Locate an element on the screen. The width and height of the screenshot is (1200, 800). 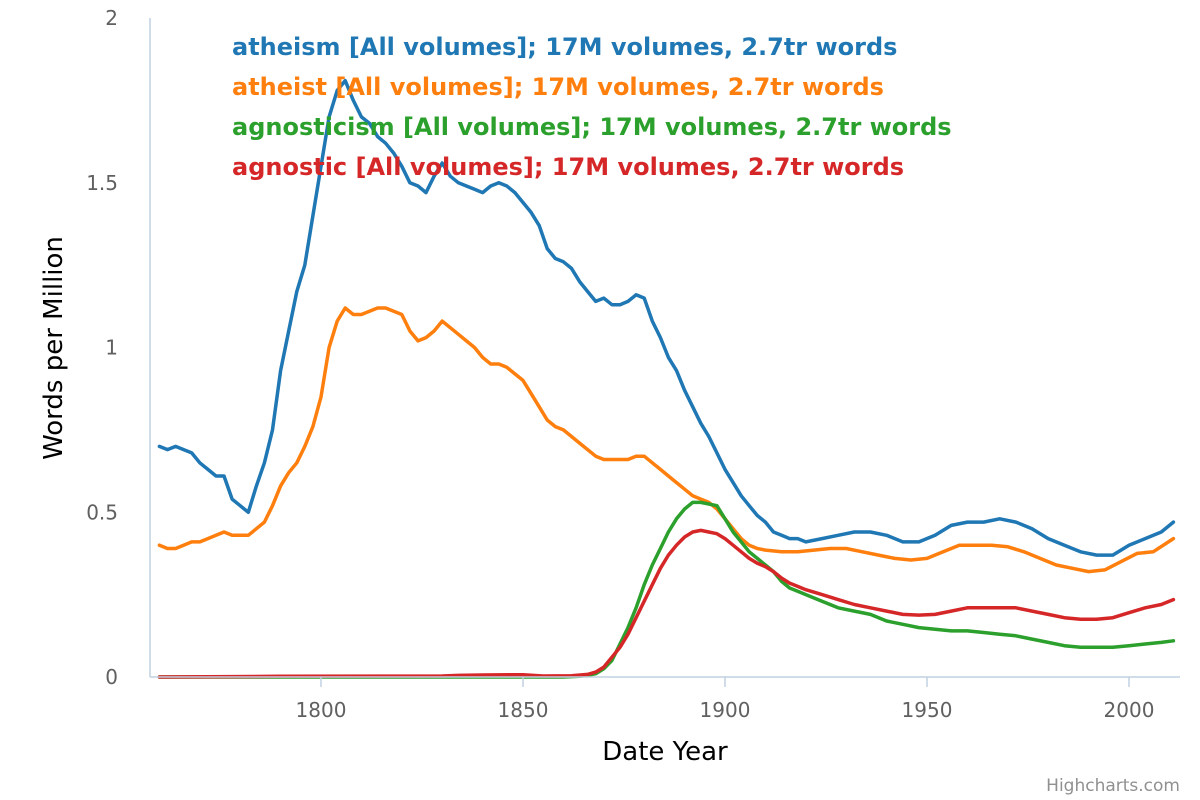
credits-link: Highcharts.com is located at coordinates (1113, 786).